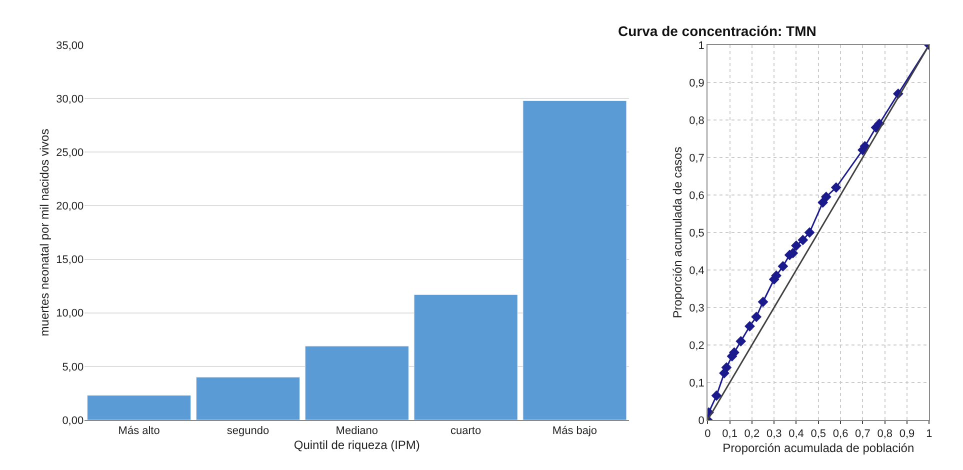 The height and width of the screenshot is (470, 963). What do you see at coordinates (696, 346) in the screenshot?
I see `y-tick-label: 0,2` at bounding box center [696, 346].